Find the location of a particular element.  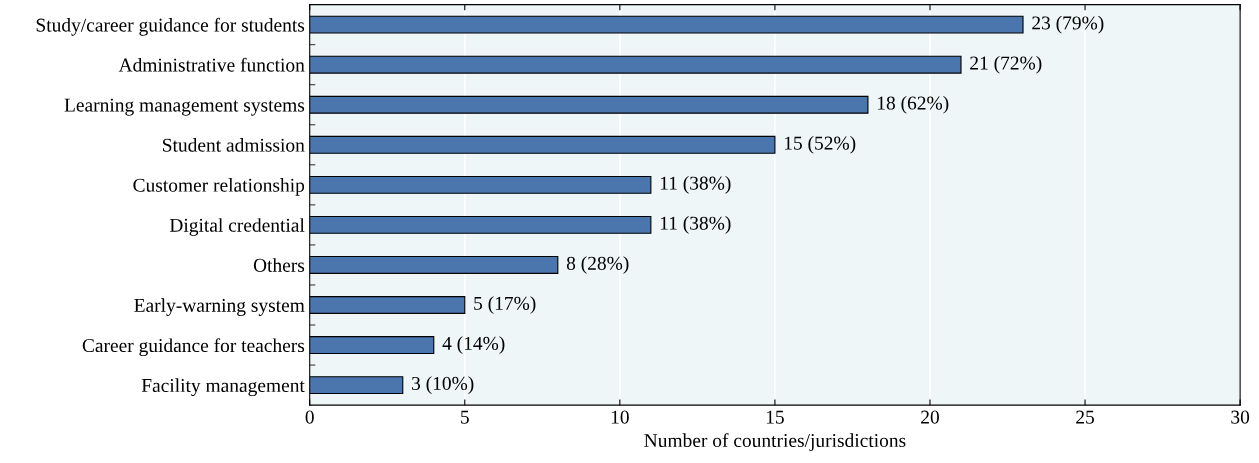

data-label: 18 (62%) is located at coordinates (913, 104).